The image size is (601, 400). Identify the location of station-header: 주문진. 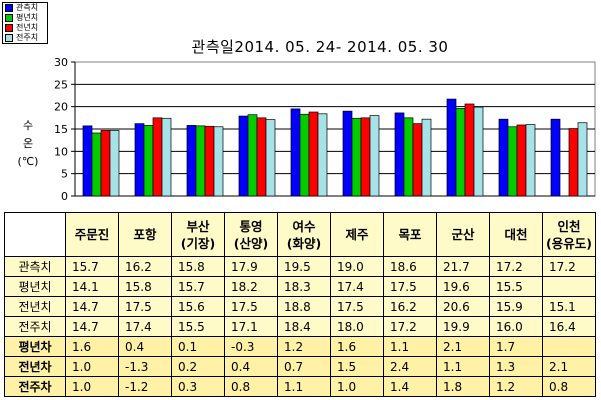
(92, 234).